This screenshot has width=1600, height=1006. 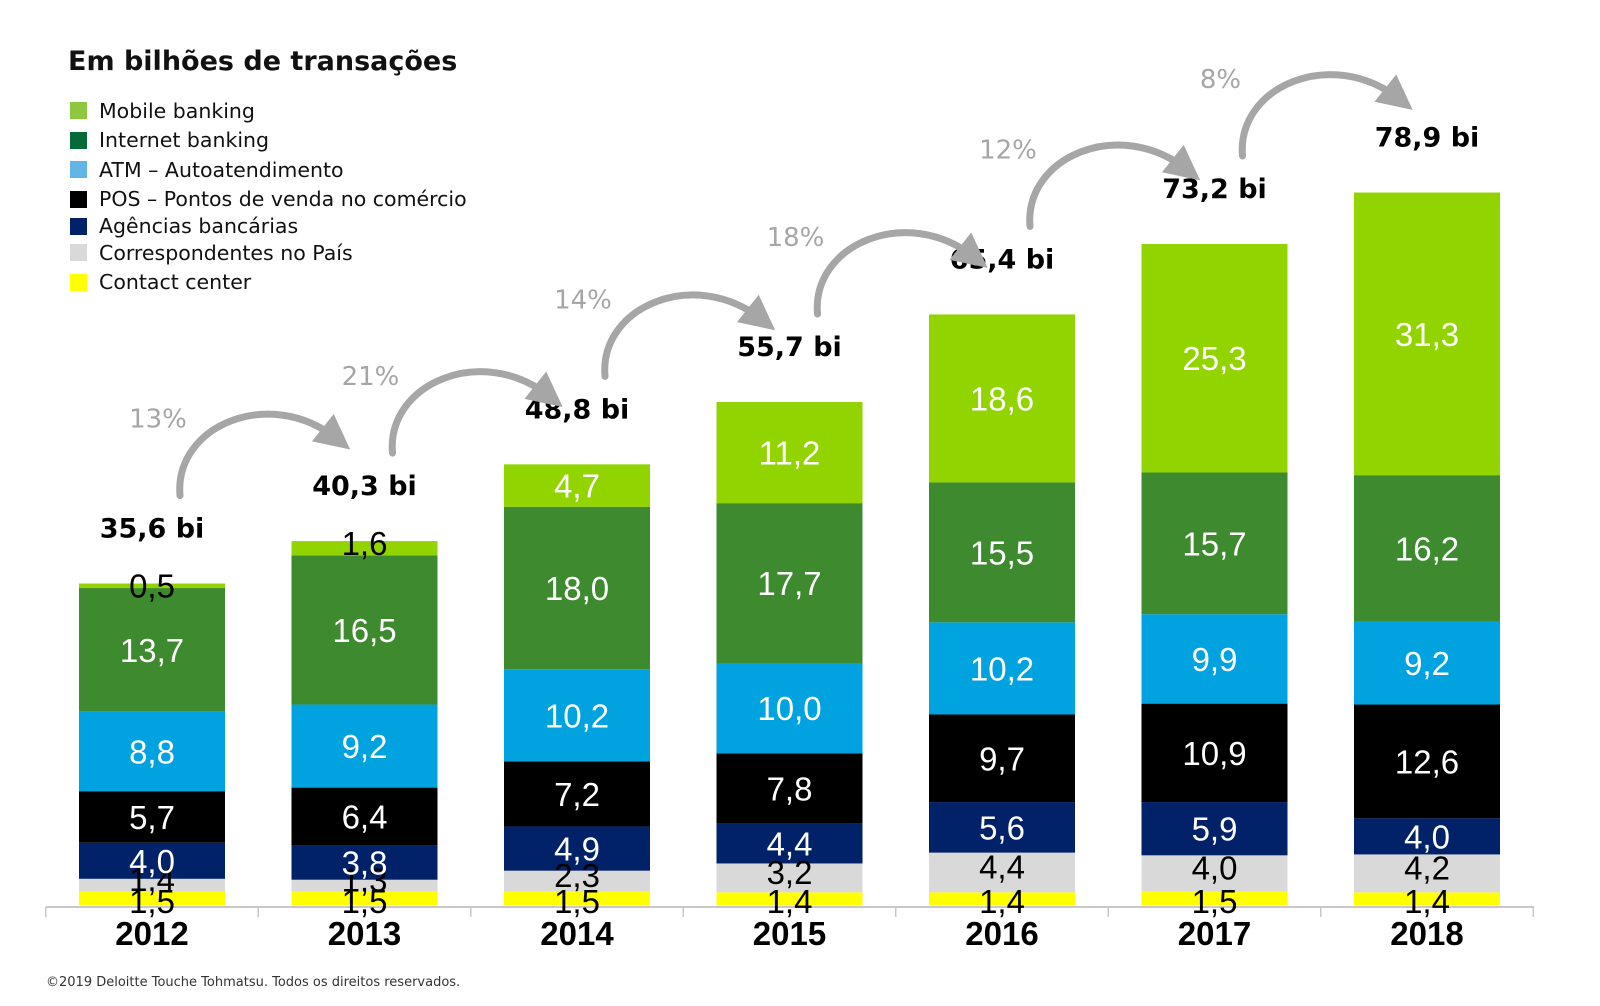 I want to click on segment-label: 12,6, so click(x=1427, y=761).